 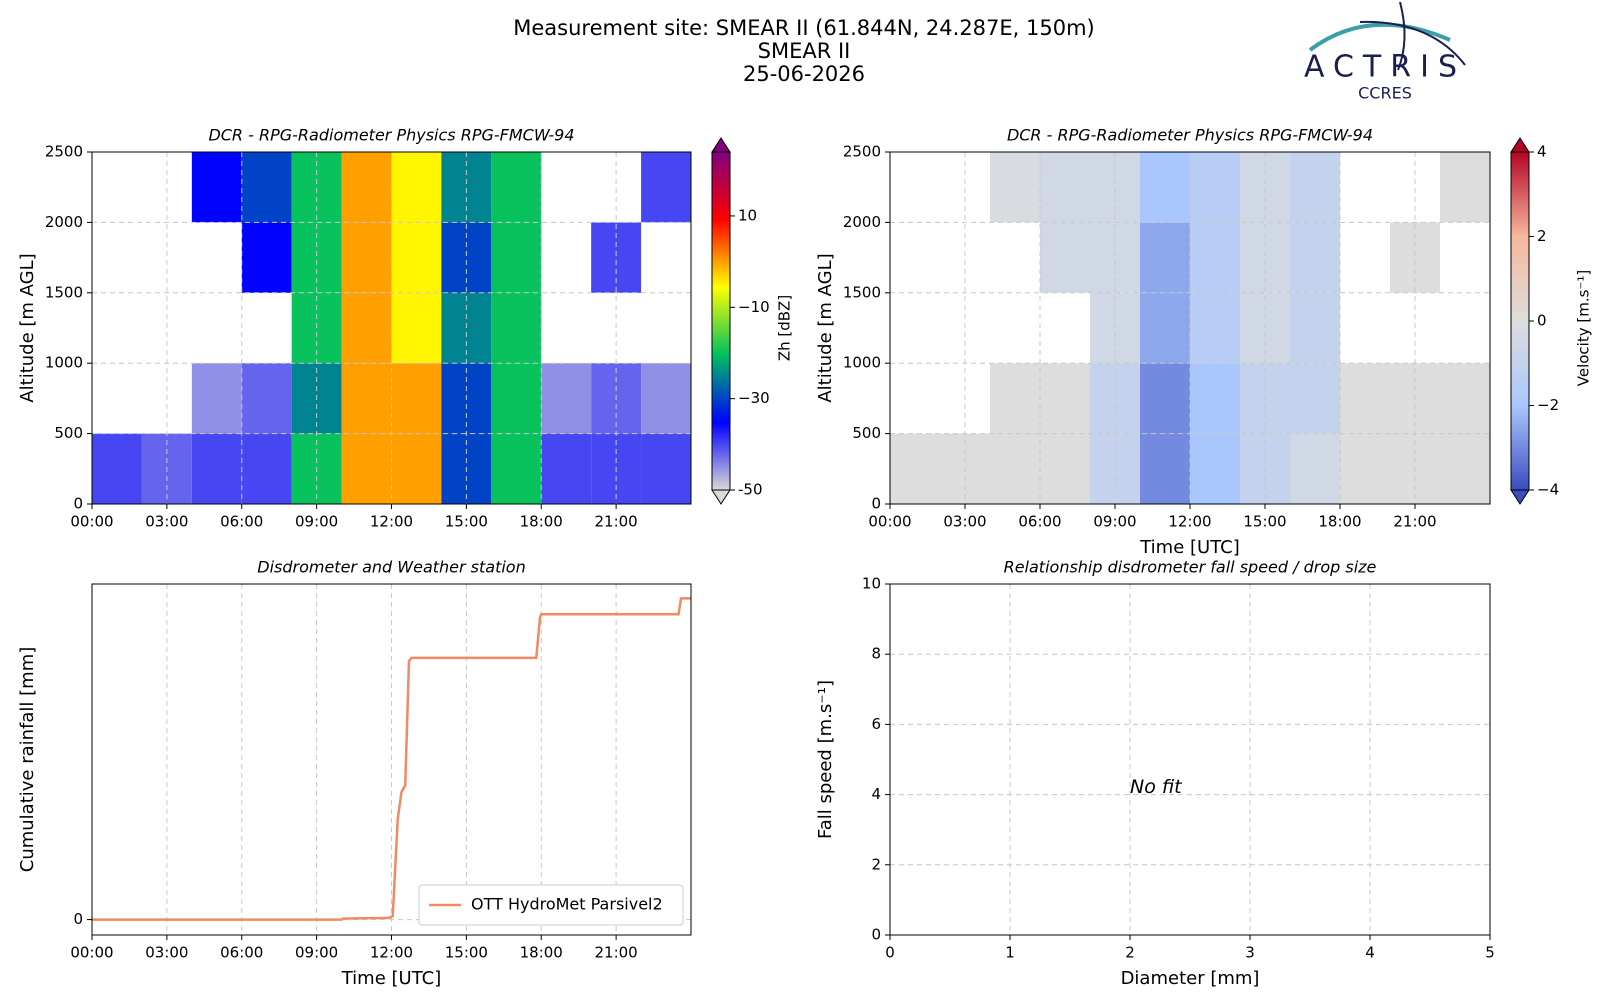 What do you see at coordinates (391, 759) in the screenshot?
I see `line` at bounding box center [391, 759].